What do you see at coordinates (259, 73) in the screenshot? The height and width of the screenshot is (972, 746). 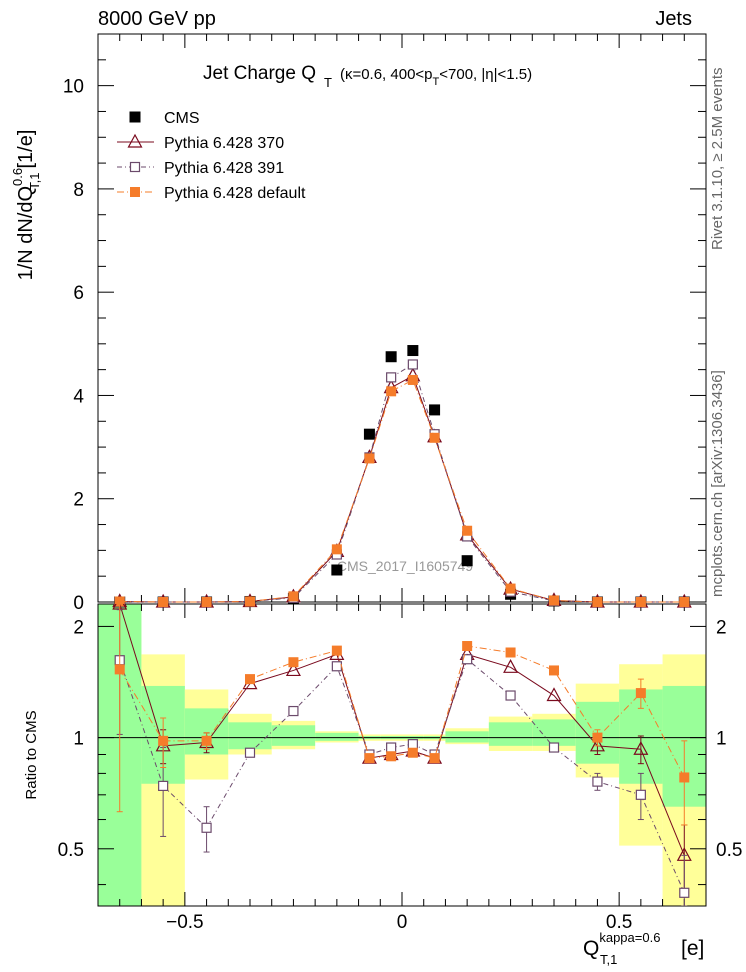 I see `title-main: Jet Charge Q` at bounding box center [259, 73].